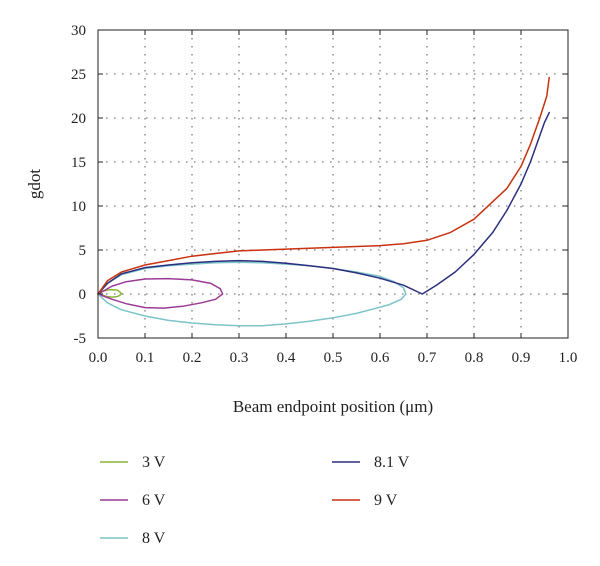  I want to click on y-tick-label: 15, so click(78, 163).